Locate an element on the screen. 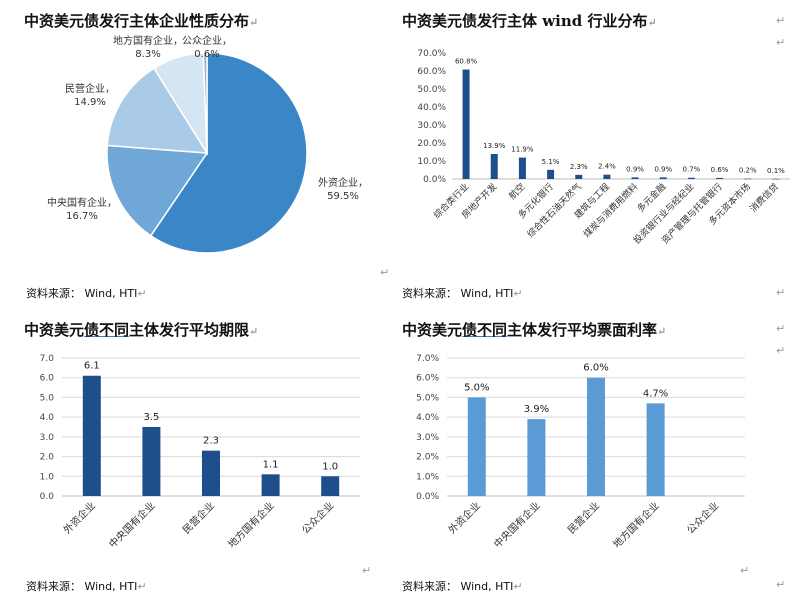 This screenshot has height=604, width=812. bar-value-label: 4.7% is located at coordinates (655, 393).